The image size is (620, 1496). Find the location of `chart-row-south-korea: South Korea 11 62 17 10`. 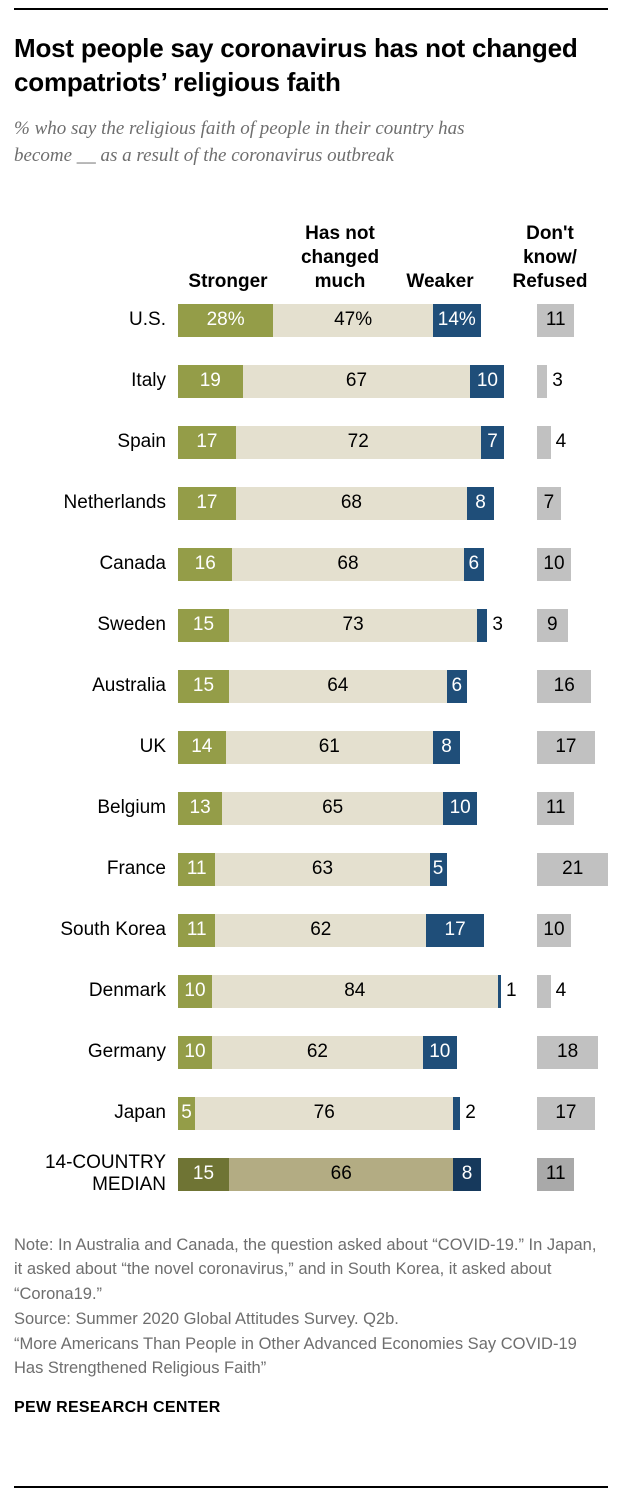

chart-row-south-korea: South Korea 11 62 17 10 is located at coordinates (311, 930).